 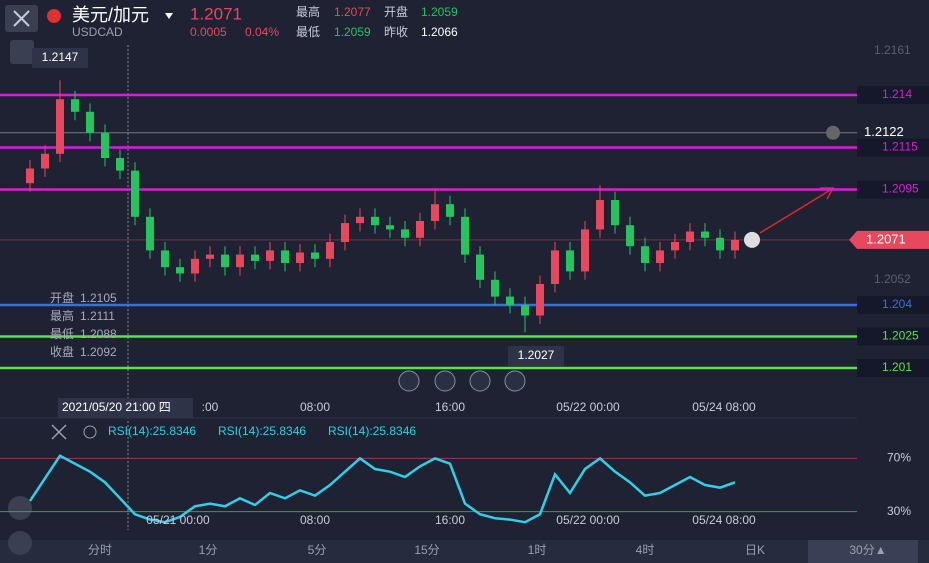 I want to click on level-label: 1.2095, so click(x=900, y=189).